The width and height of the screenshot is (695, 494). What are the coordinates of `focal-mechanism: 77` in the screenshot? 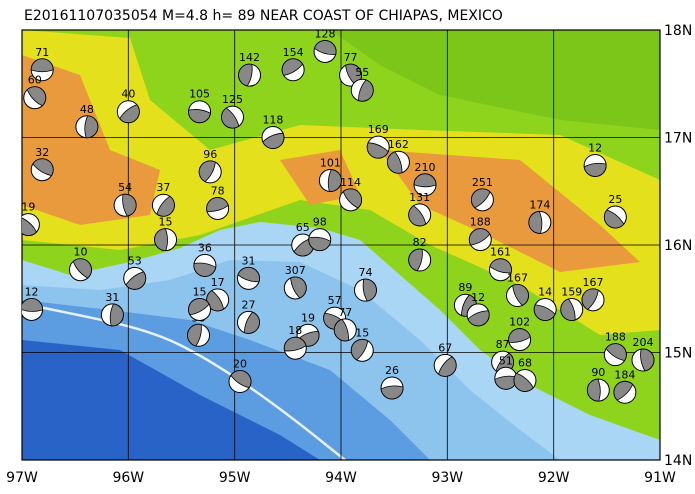 It's located at (345, 324).